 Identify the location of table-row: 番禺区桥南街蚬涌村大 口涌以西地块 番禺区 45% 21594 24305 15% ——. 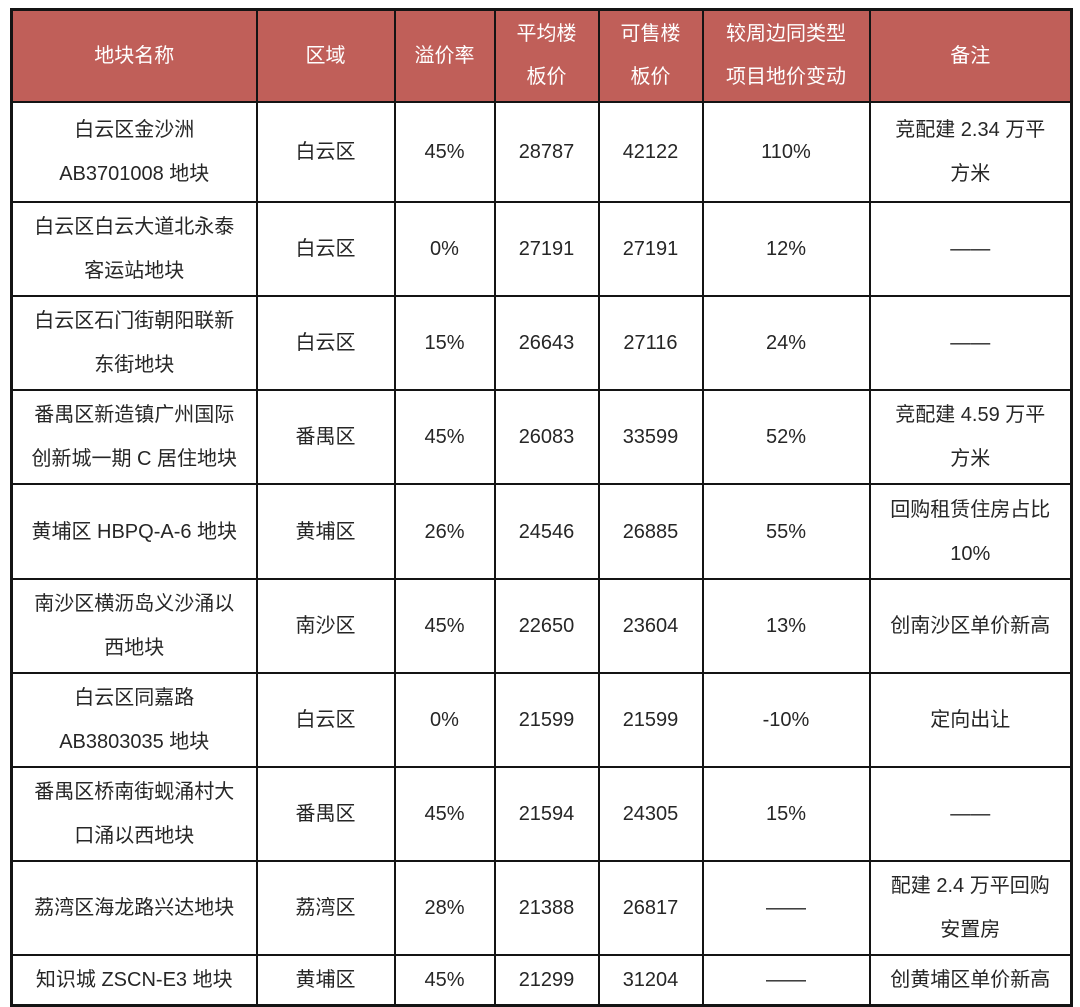
(541, 814).